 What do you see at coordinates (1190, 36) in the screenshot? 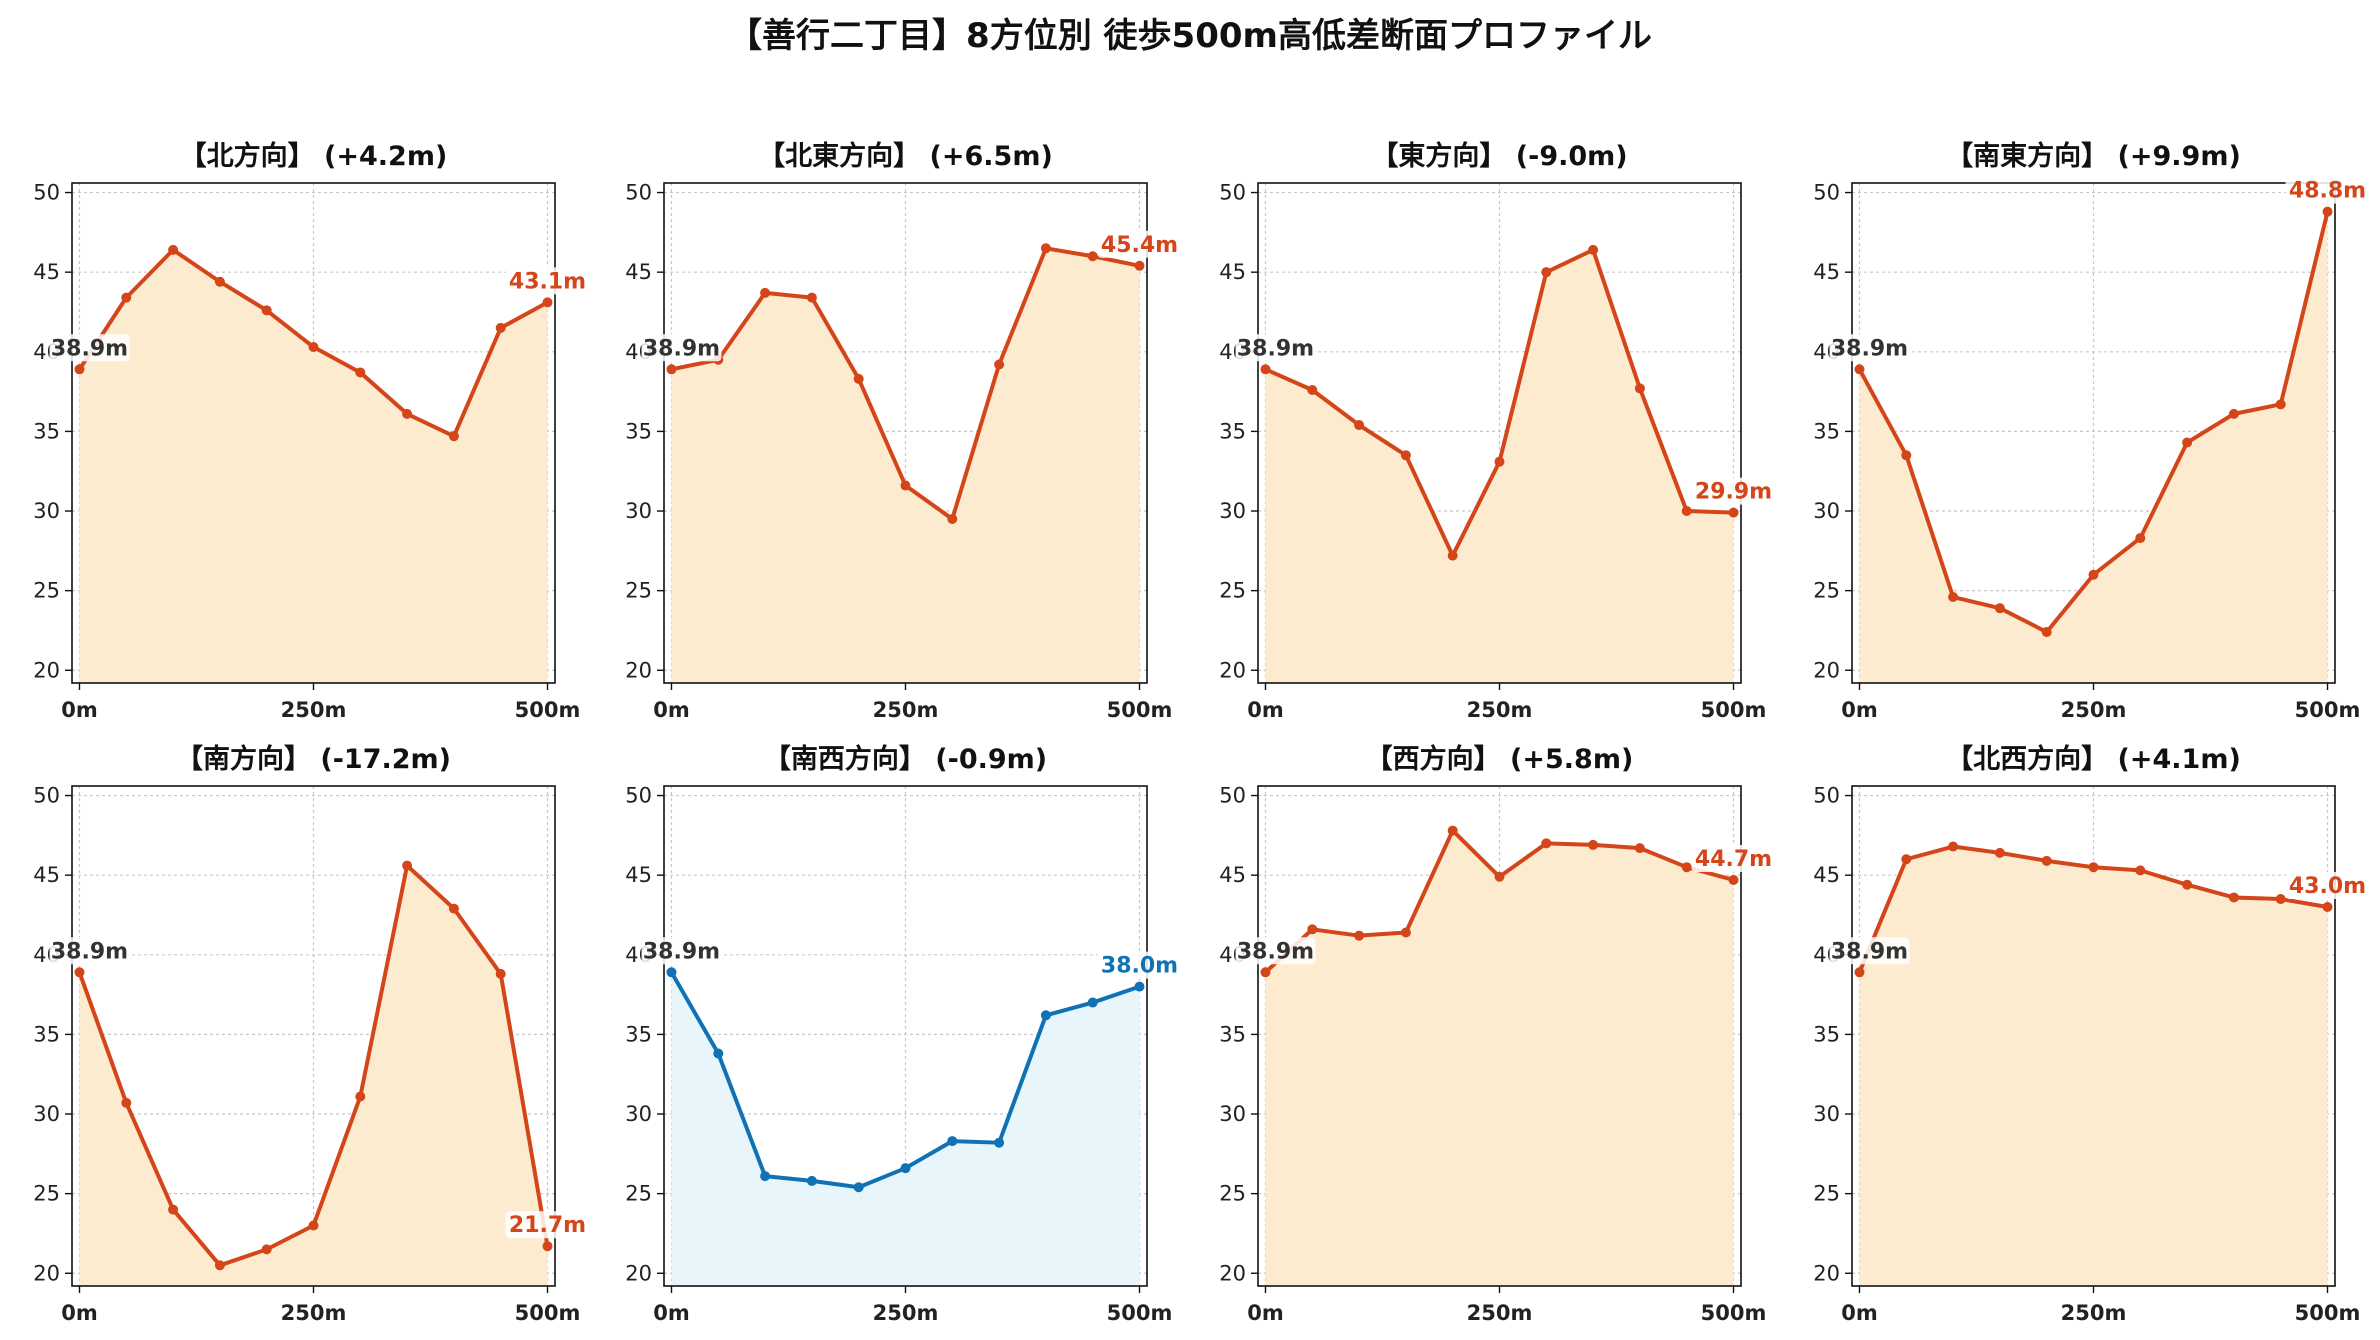
I see `figure-title: 【善行二丁目】8方位別 徒歩500m高低差断面プロファイル` at bounding box center [1190, 36].